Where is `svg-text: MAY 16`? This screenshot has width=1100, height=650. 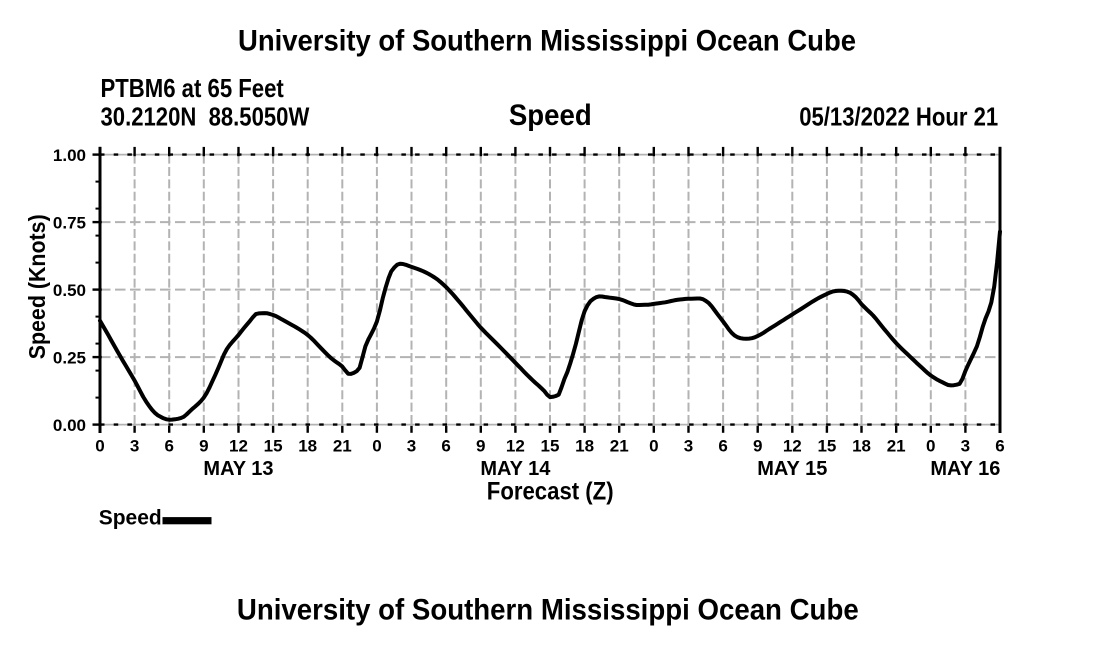
svg-text: MAY 16 is located at coordinates (965, 469).